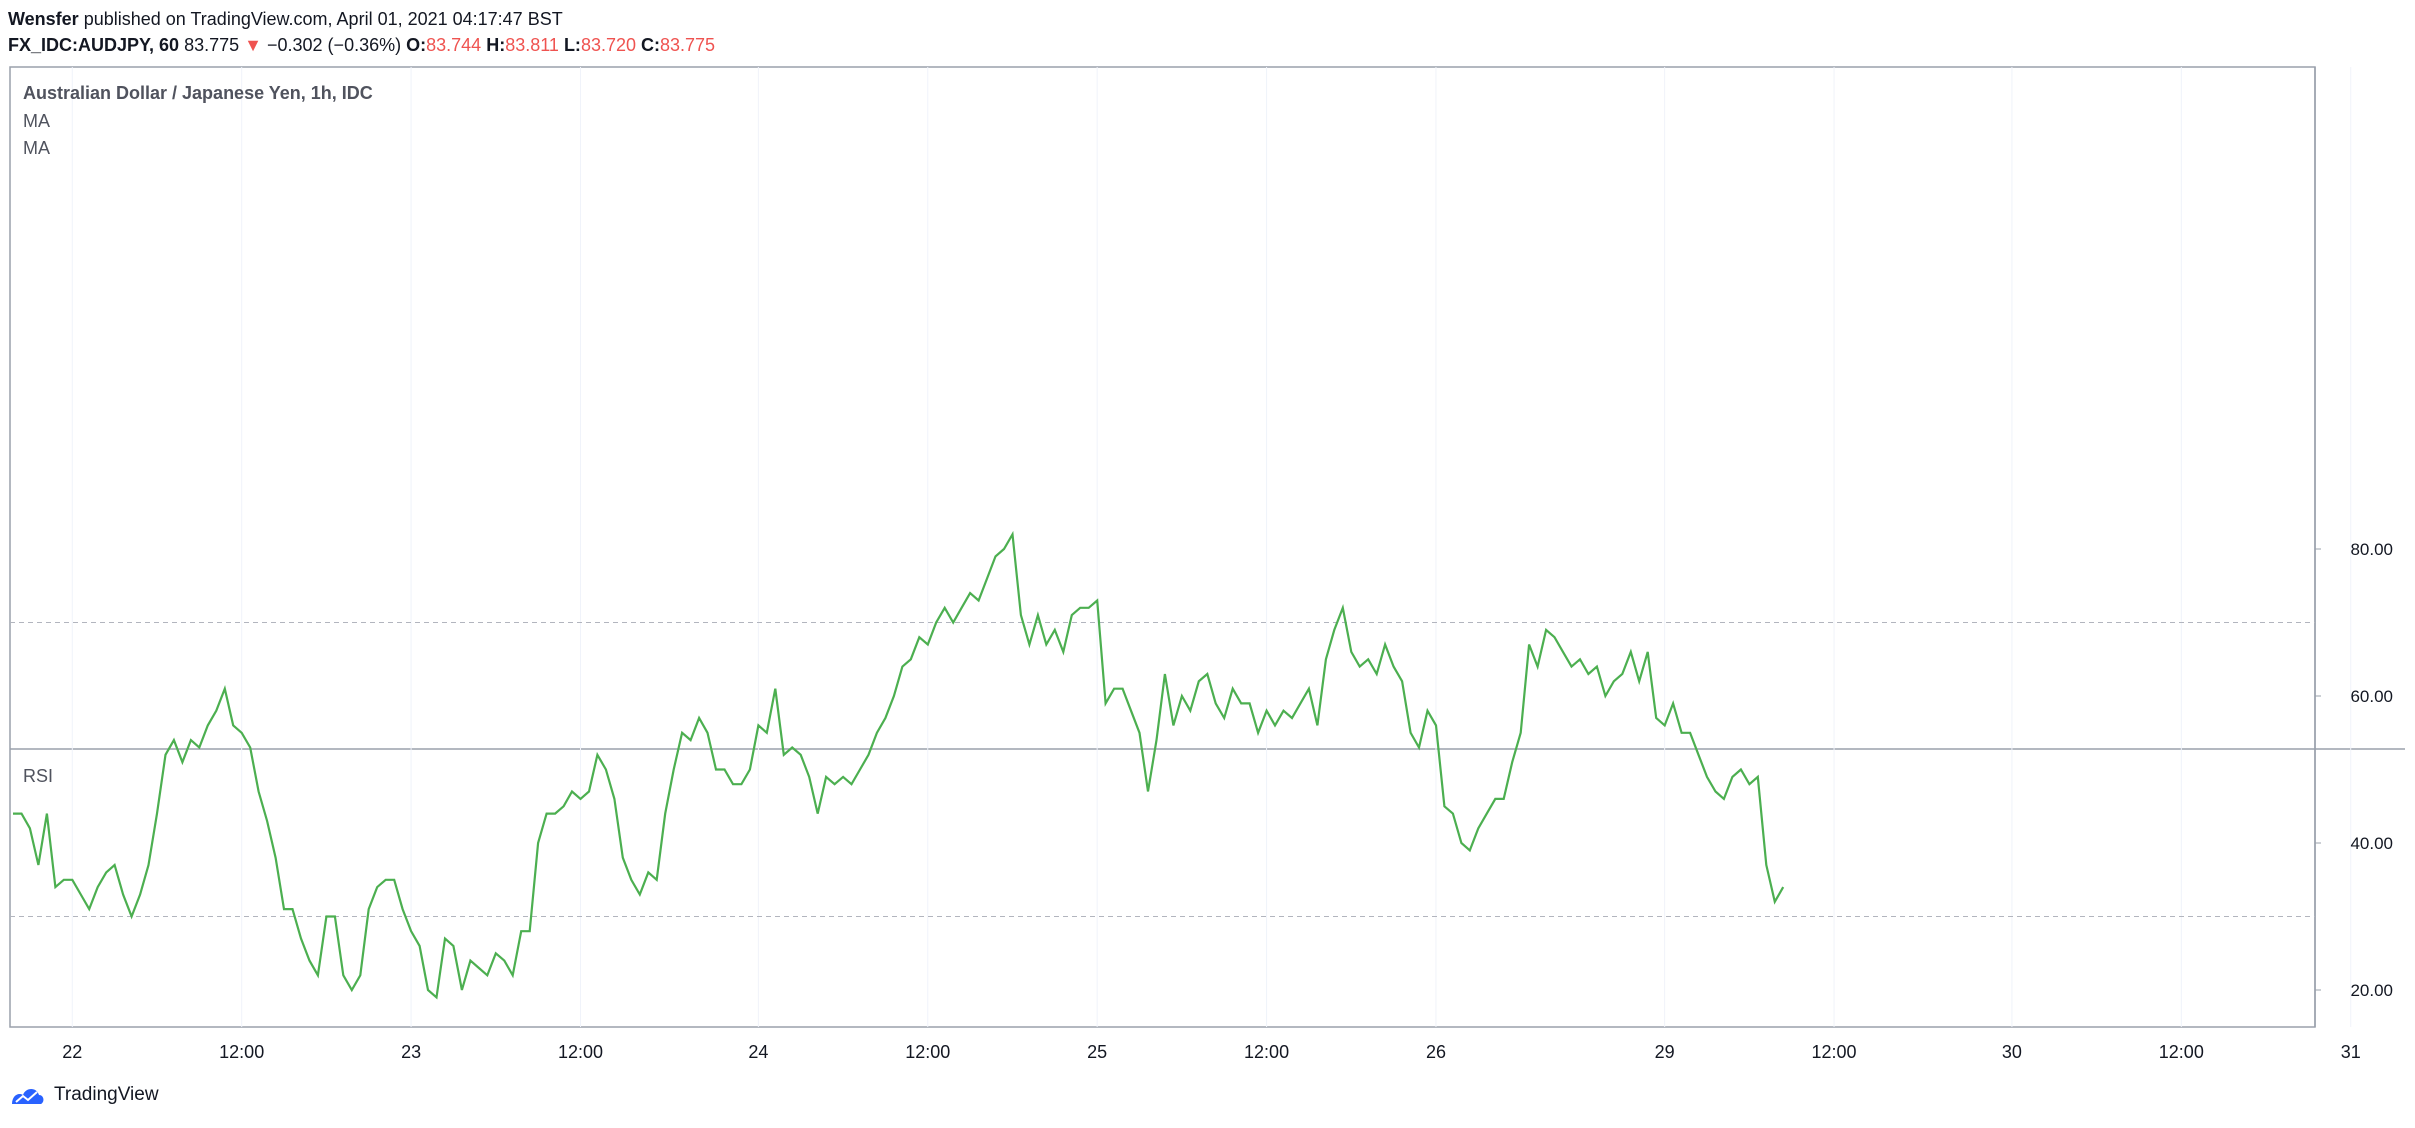 Image resolution: width=2415 pixels, height=1128 pixels. I want to click on high-value: 83.811, so click(532, 45).